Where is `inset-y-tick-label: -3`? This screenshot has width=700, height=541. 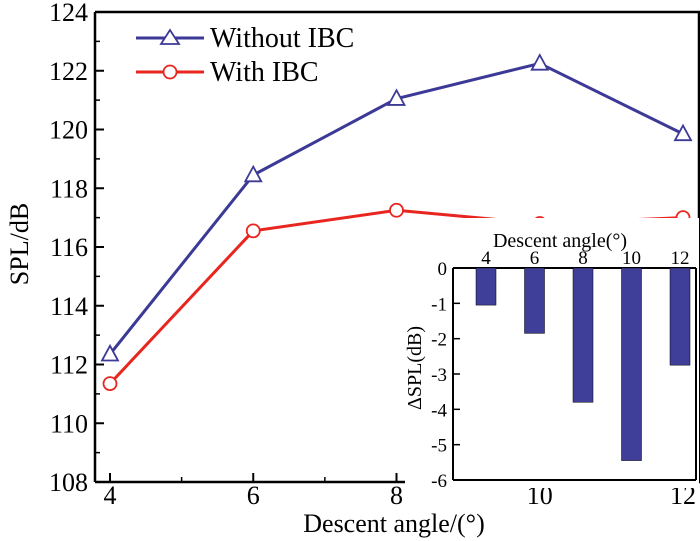 inset-y-tick-label: -3 is located at coordinates (439, 375).